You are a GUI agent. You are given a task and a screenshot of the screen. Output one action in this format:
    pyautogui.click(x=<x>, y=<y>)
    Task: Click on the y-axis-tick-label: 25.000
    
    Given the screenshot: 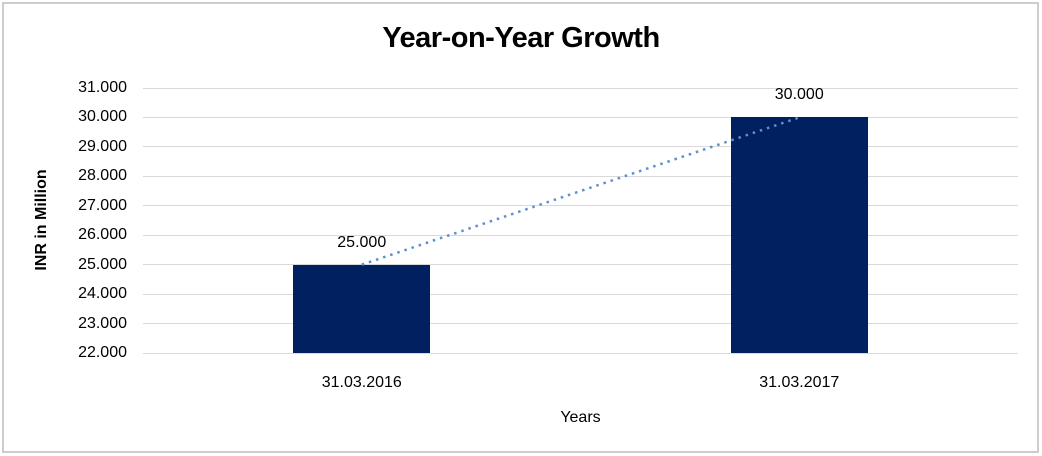 What is the action you would take?
    pyautogui.click(x=102, y=264)
    